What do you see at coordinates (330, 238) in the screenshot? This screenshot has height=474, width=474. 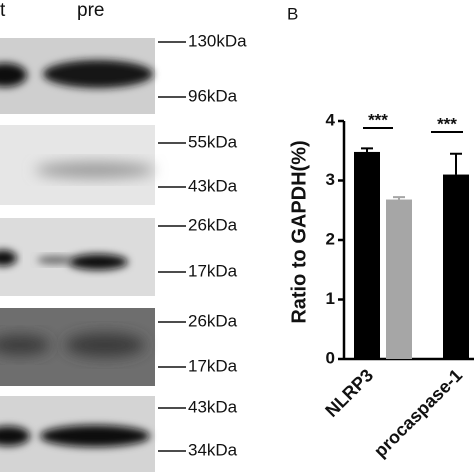 I see `y-tick-label: 2` at bounding box center [330, 238].